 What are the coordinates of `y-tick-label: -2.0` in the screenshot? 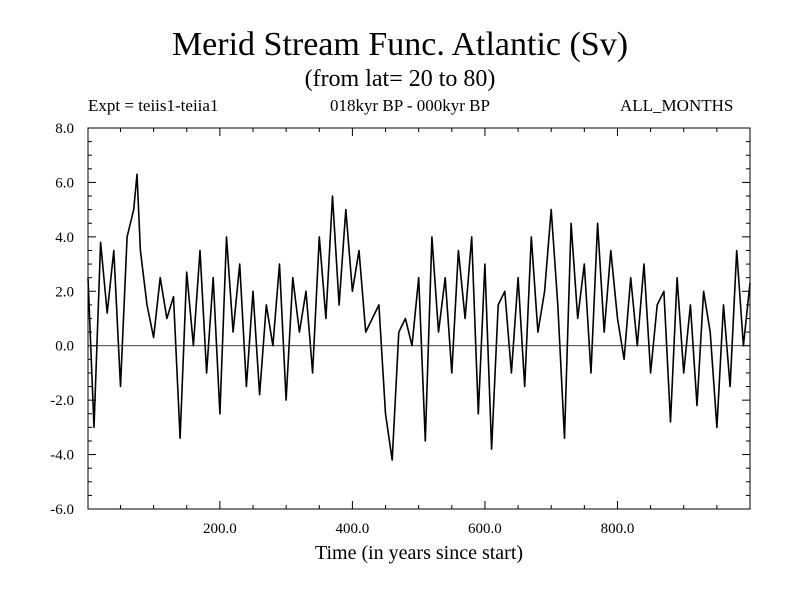 It's located at (62, 401).